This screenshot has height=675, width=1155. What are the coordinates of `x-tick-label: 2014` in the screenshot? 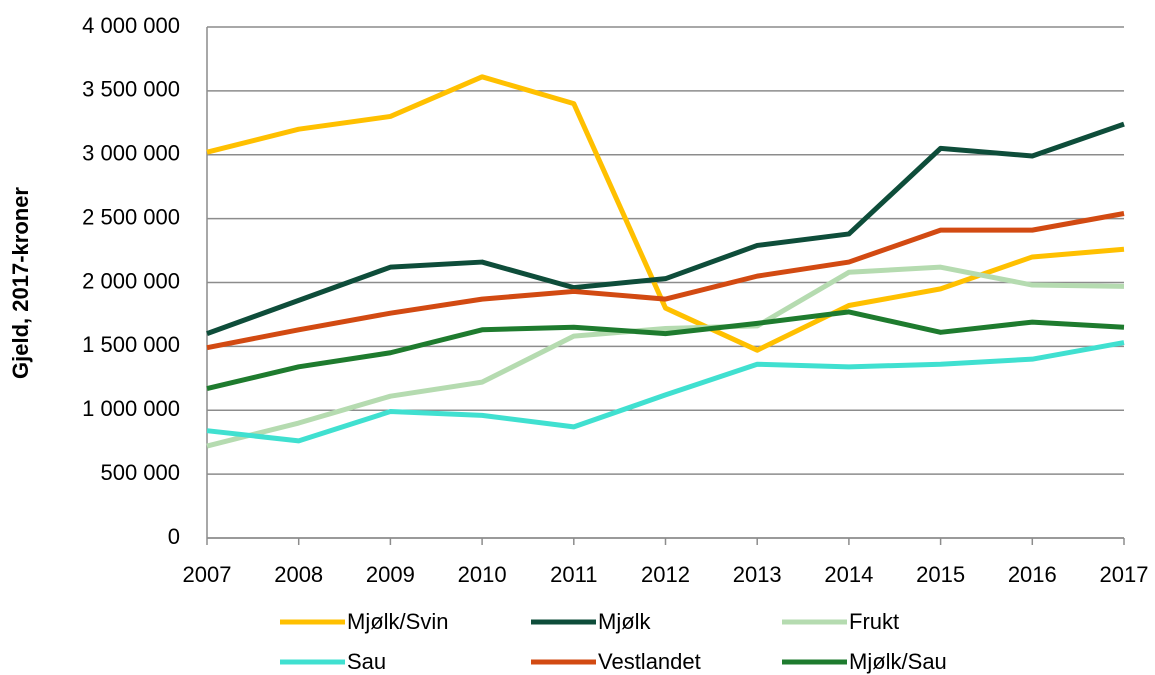 It's located at (848, 574).